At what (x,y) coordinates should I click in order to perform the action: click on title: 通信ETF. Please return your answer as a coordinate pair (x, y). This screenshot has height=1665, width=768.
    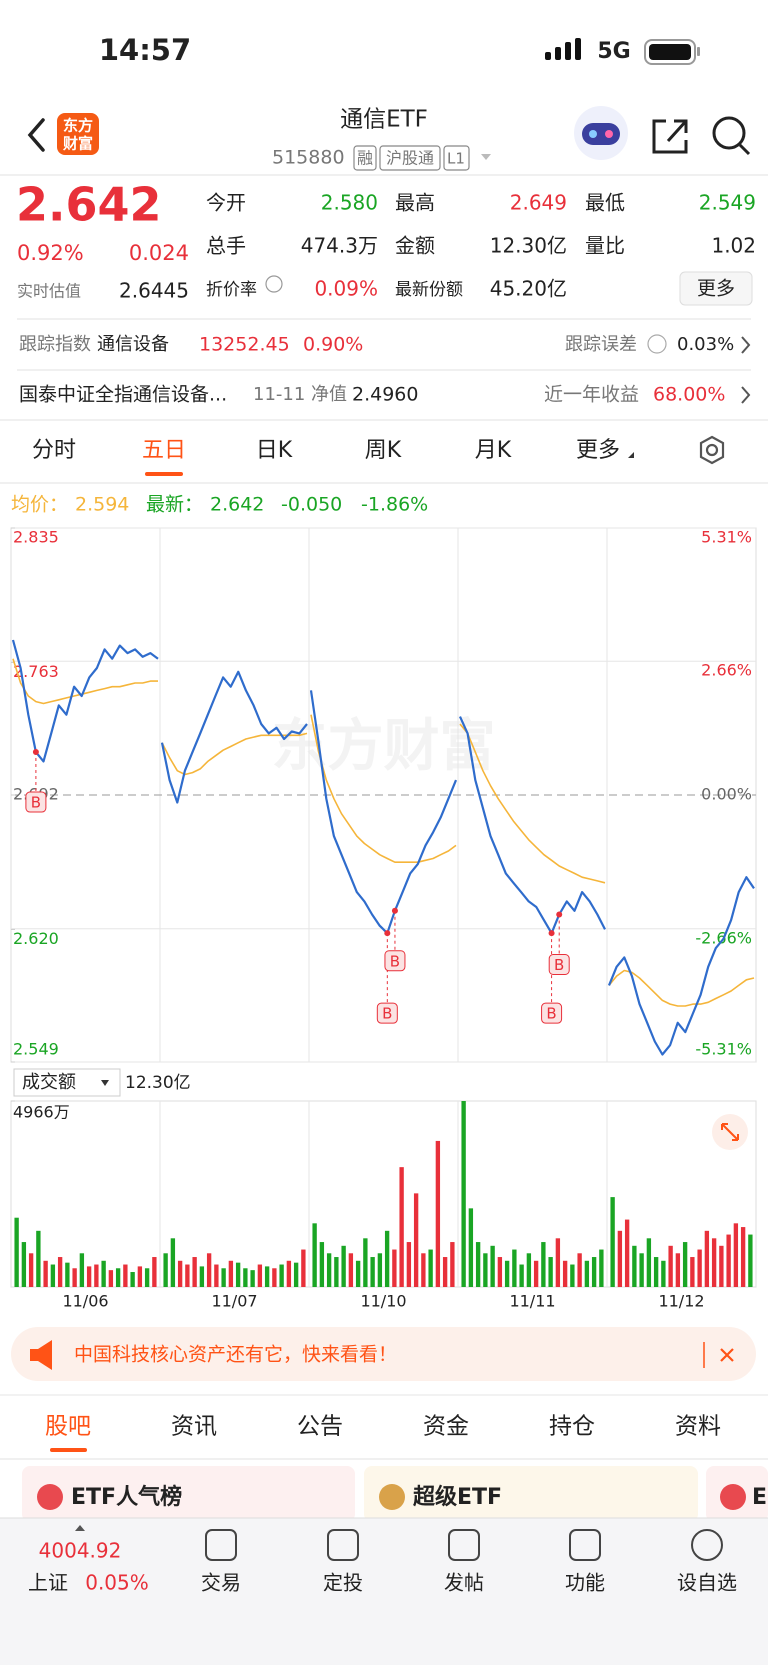
    Looking at the image, I should click on (384, 120).